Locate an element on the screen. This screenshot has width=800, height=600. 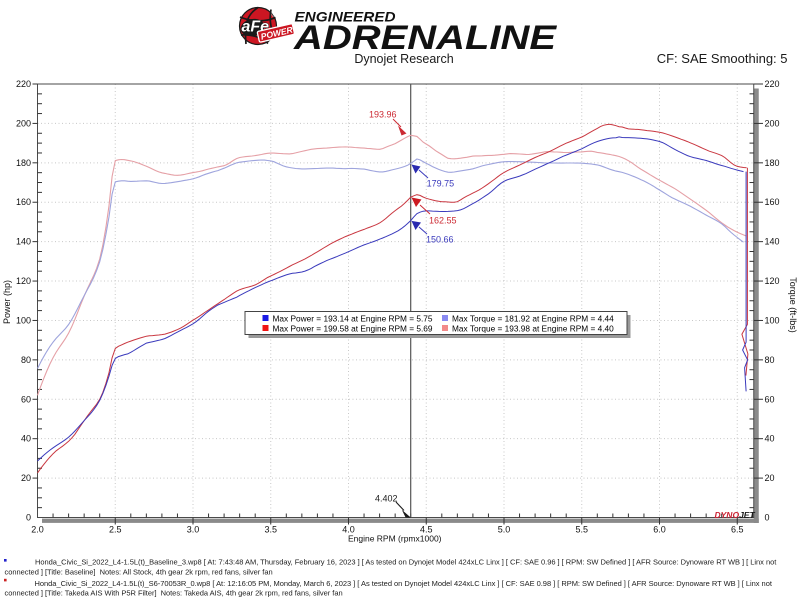
svg-text: 5.5 is located at coordinates (582, 529).